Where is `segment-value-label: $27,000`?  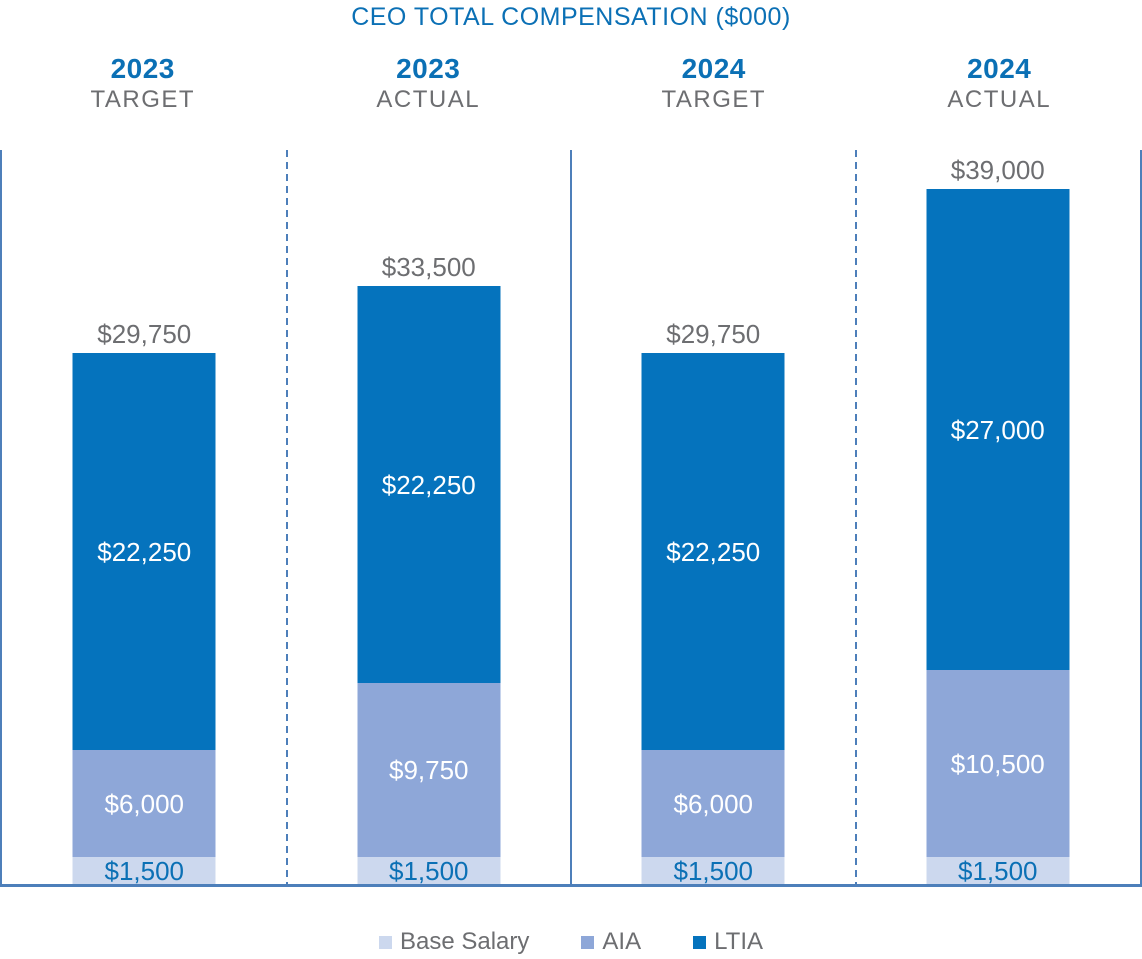 segment-value-label: $27,000 is located at coordinates (997, 429).